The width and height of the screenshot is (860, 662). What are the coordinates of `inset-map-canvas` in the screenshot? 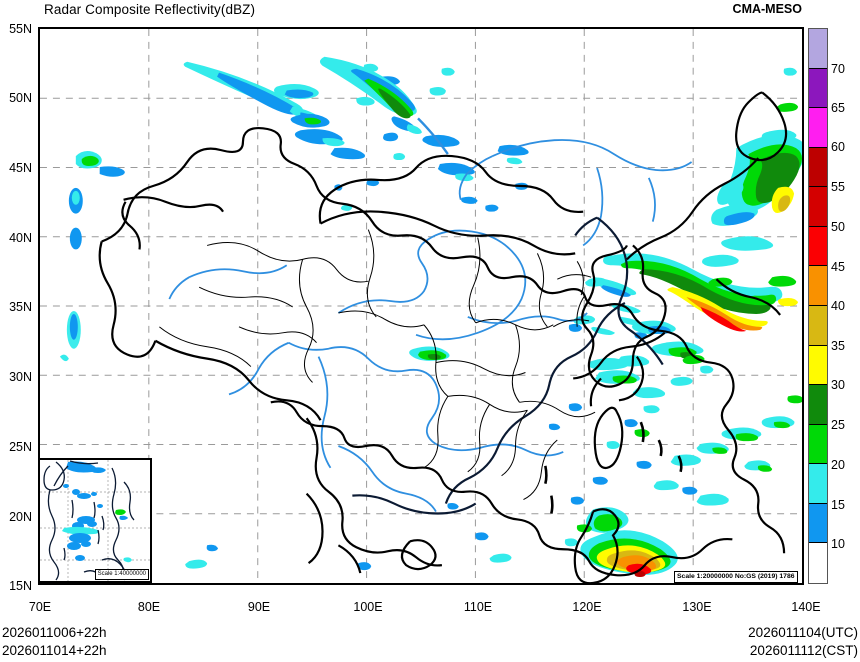 It's located at (95, 520).